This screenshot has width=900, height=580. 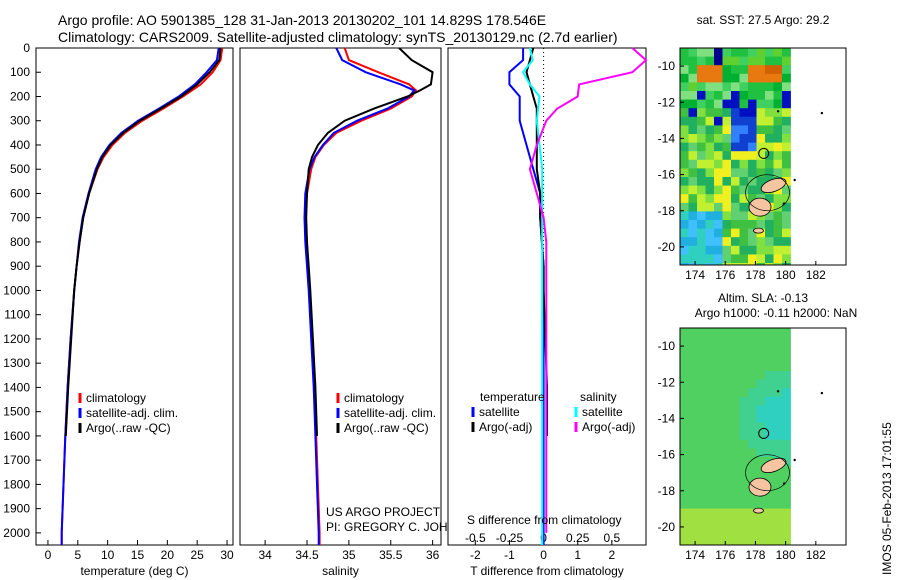 I want to click on sla-ytick-label: -18, so click(x=667, y=491).